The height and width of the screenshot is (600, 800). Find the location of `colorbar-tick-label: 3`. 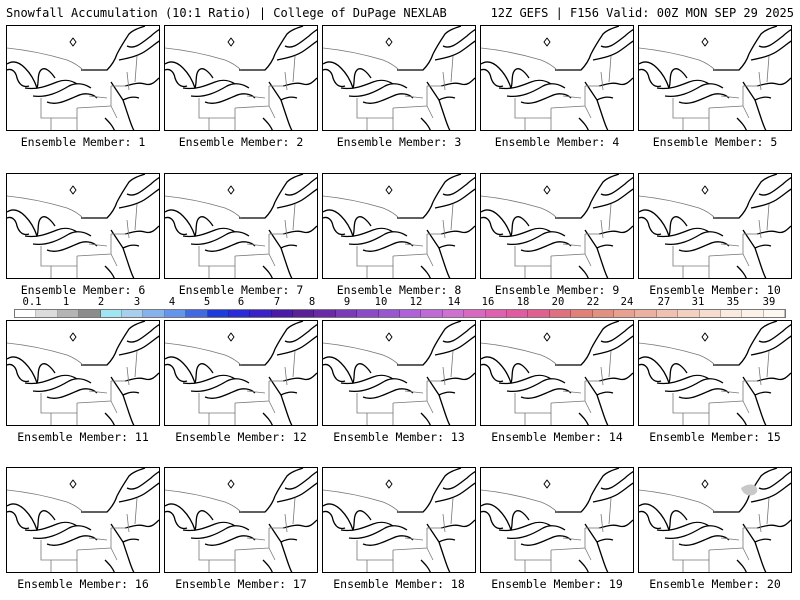

colorbar-tick-label: 3 is located at coordinates (137, 302).